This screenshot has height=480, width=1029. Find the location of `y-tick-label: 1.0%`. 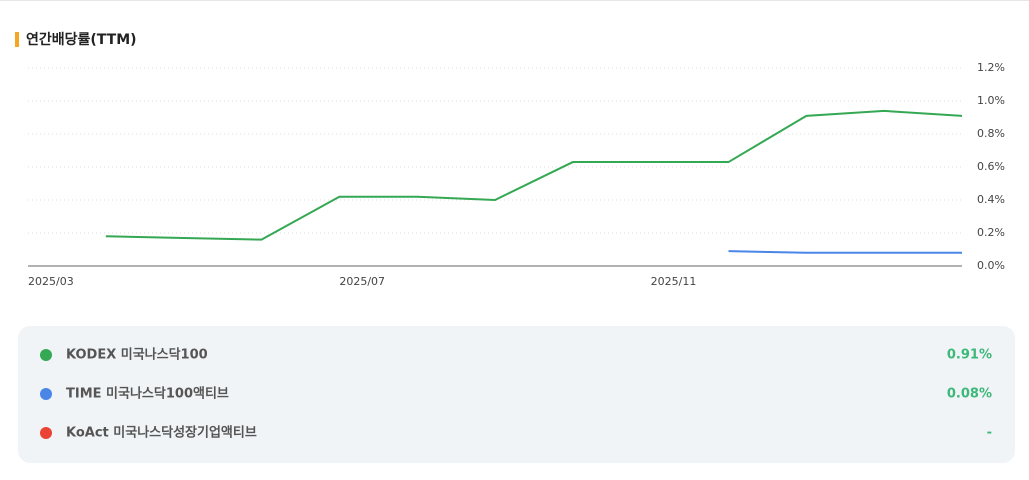

y-tick-label: 1.0% is located at coordinates (991, 100).